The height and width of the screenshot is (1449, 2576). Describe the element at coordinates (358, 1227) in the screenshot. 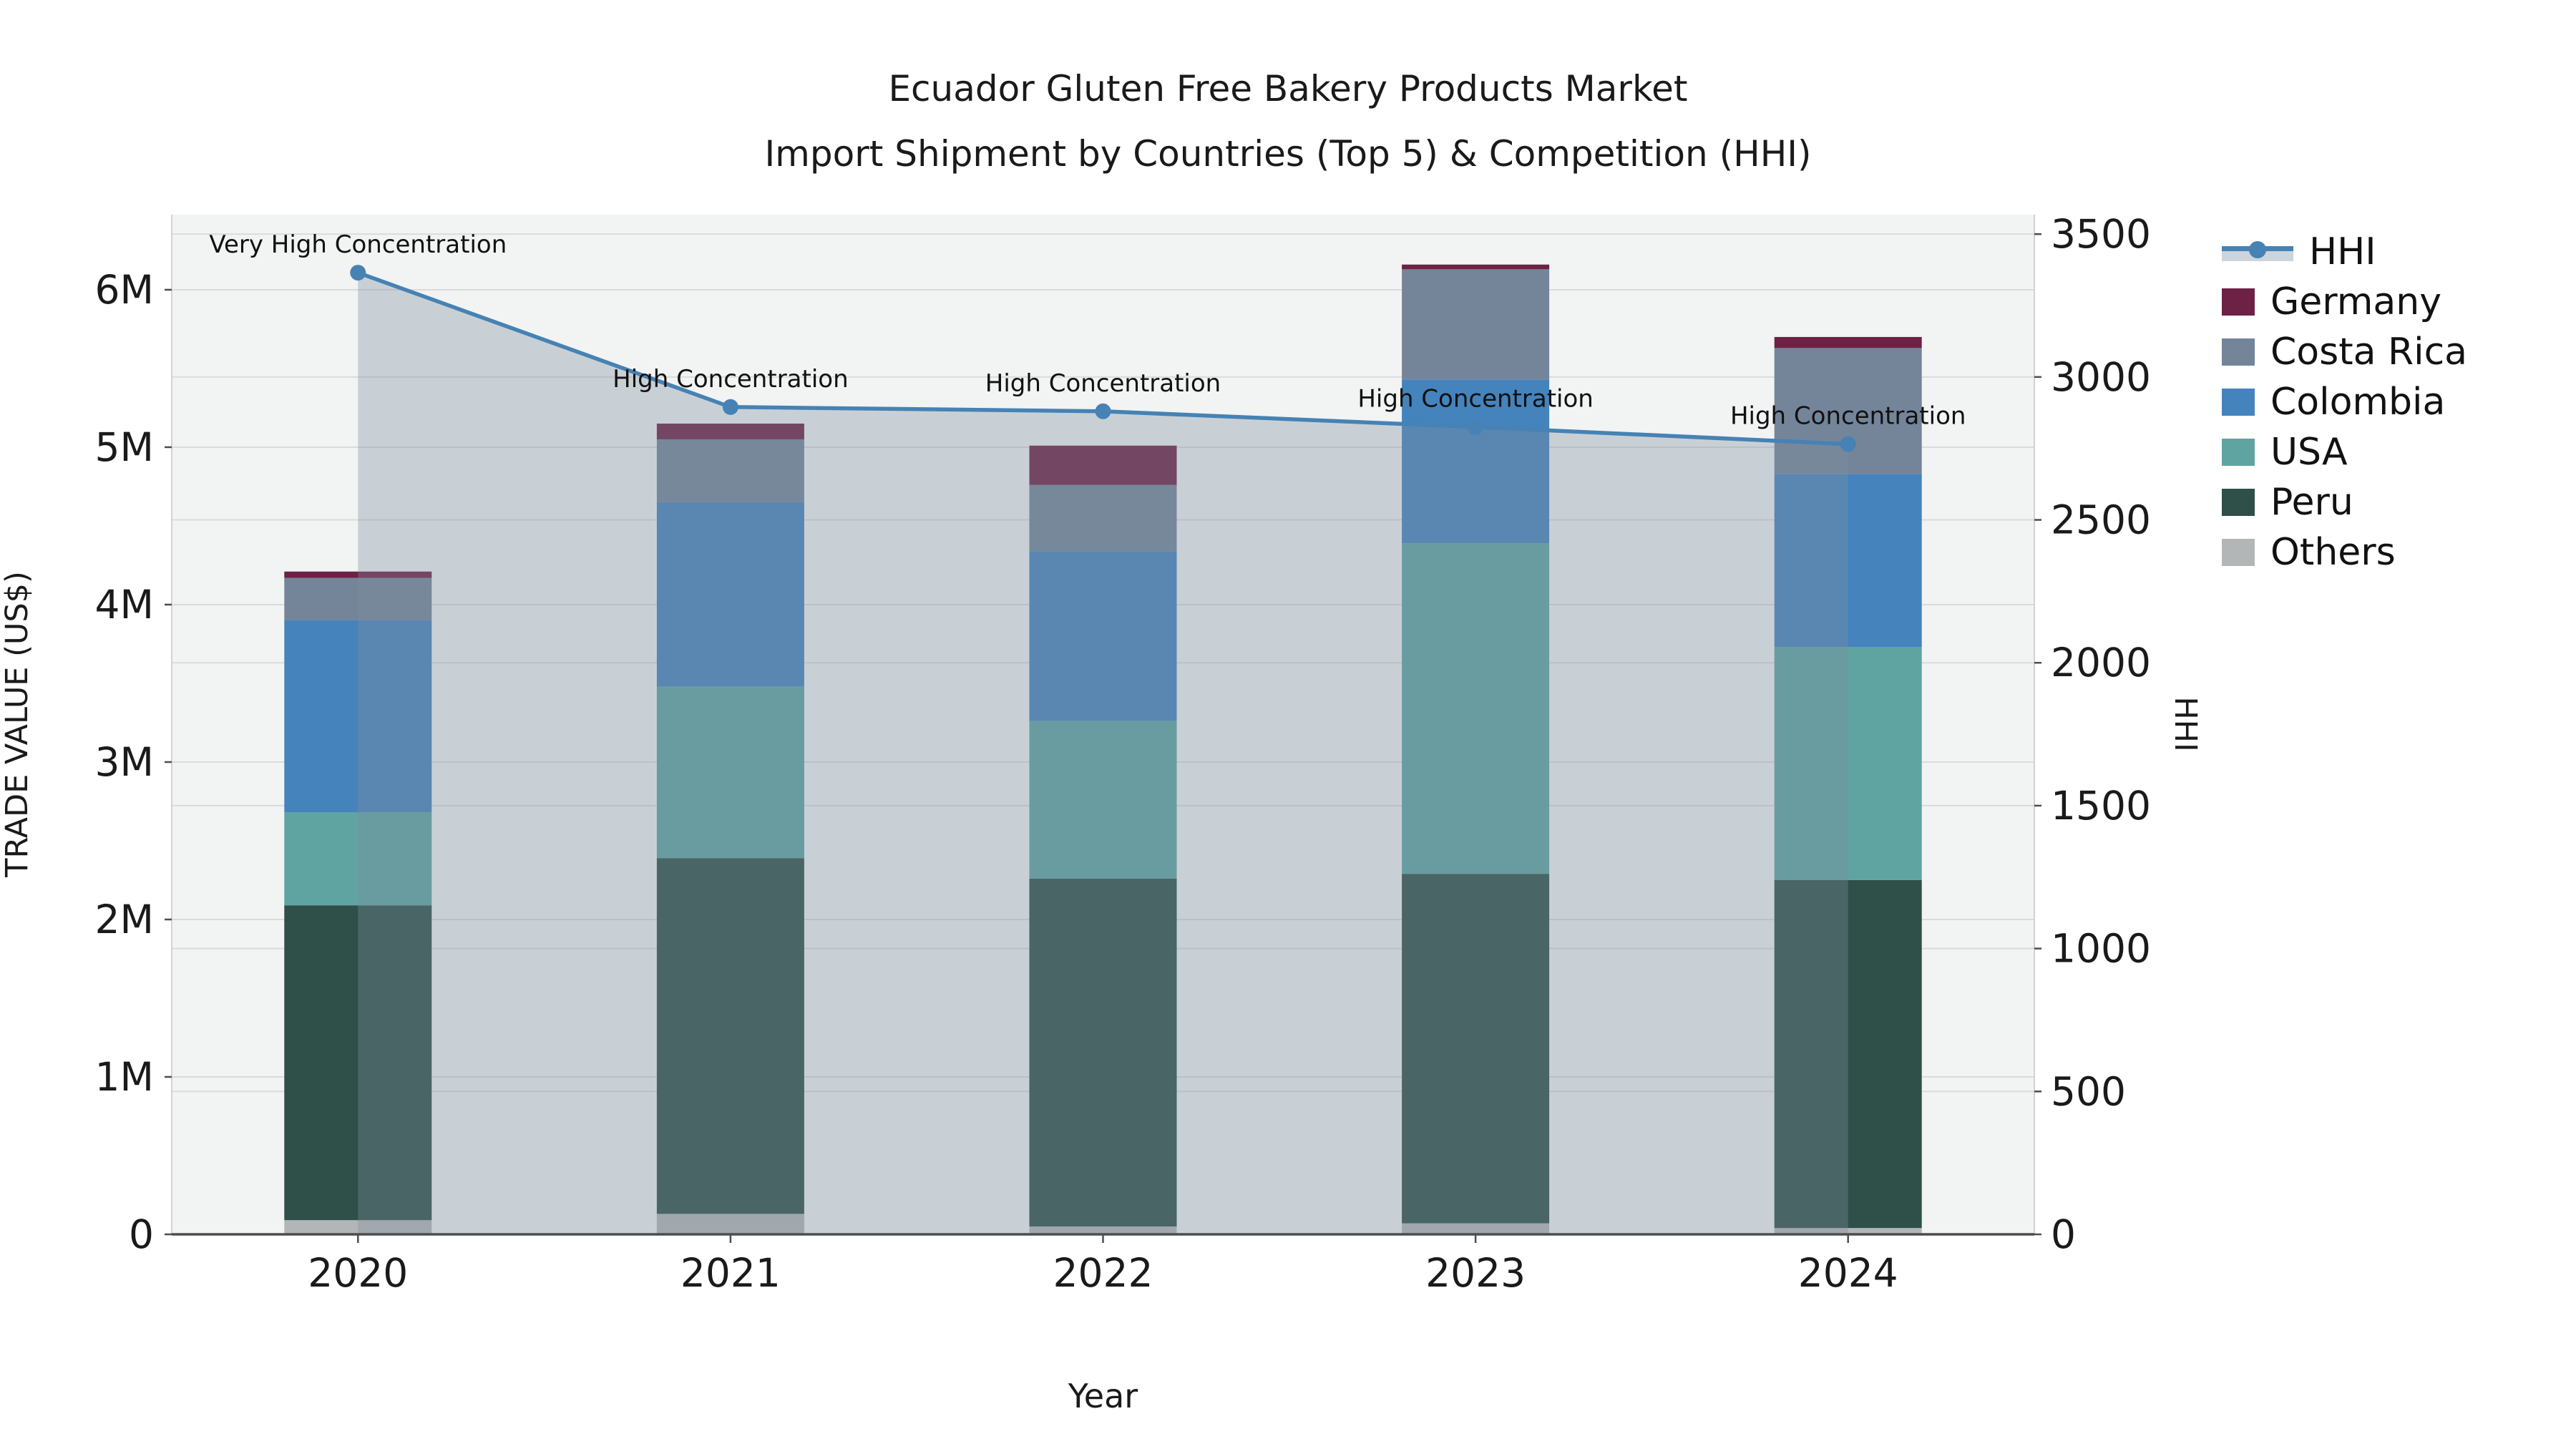

I see `bar-segment-others-2020` at that location.